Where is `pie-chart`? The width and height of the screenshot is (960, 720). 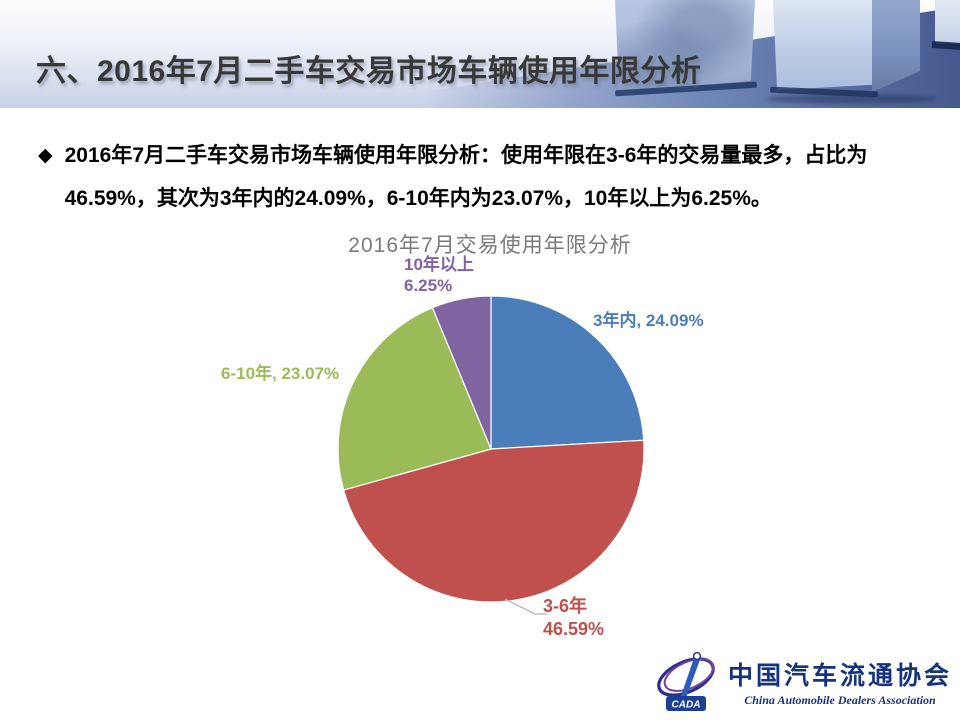 pie-chart is located at coordinates (491, 455).